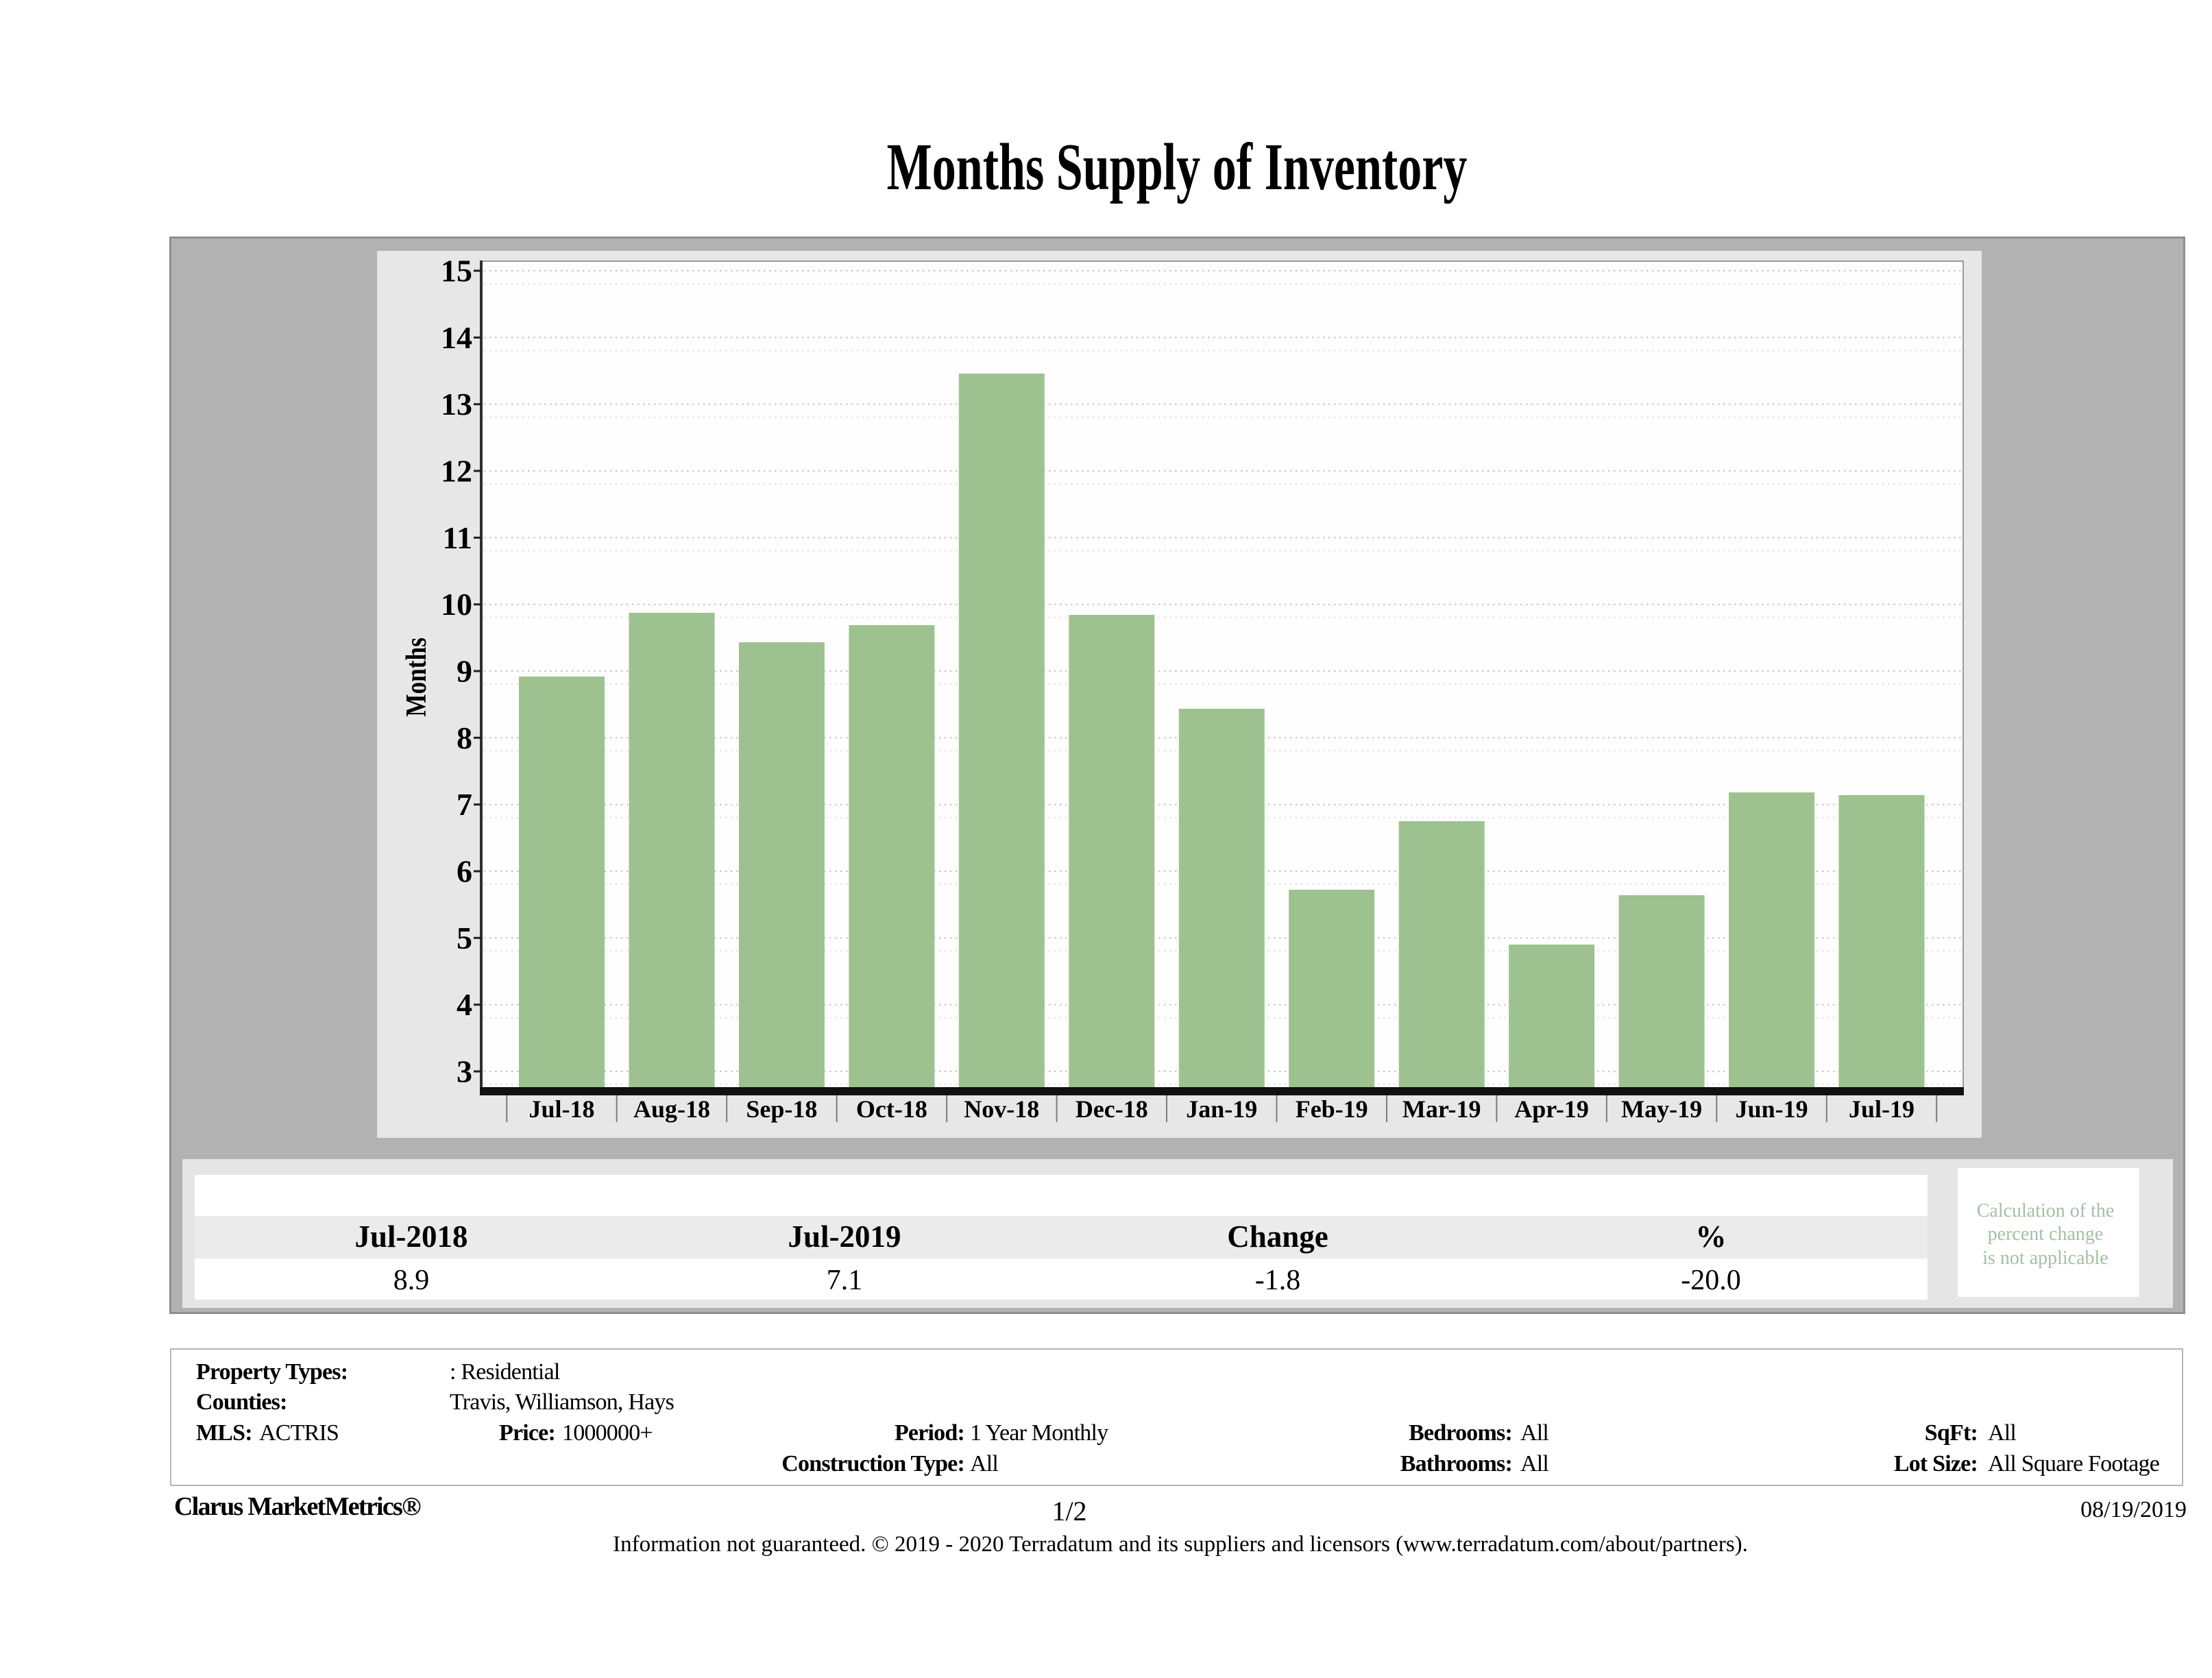 This screenshot has height=1678, width=2212. What do you see at coordinates (1661, 1109) in the screenshot?
I see `svg-text: May-19` at bounding box center [1661, 1109].